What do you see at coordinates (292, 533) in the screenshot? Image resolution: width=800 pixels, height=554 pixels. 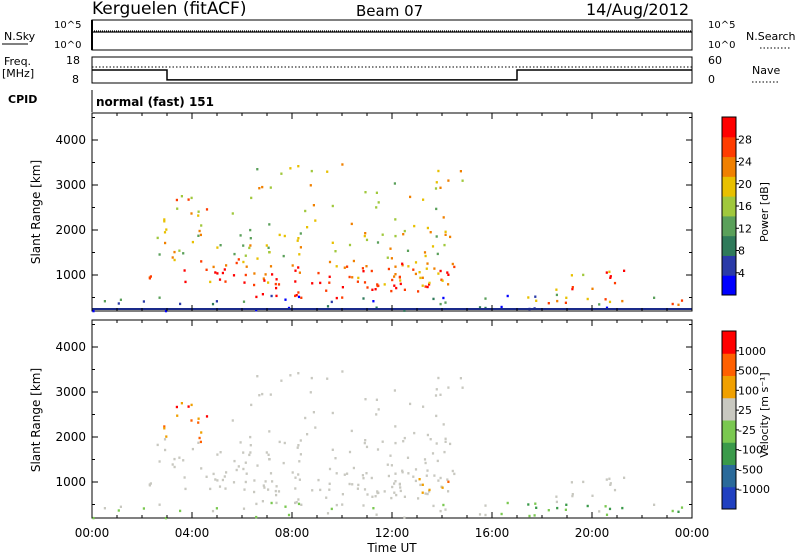 I see `x-tick-label: 08:00` at bounding box center [292, 533].